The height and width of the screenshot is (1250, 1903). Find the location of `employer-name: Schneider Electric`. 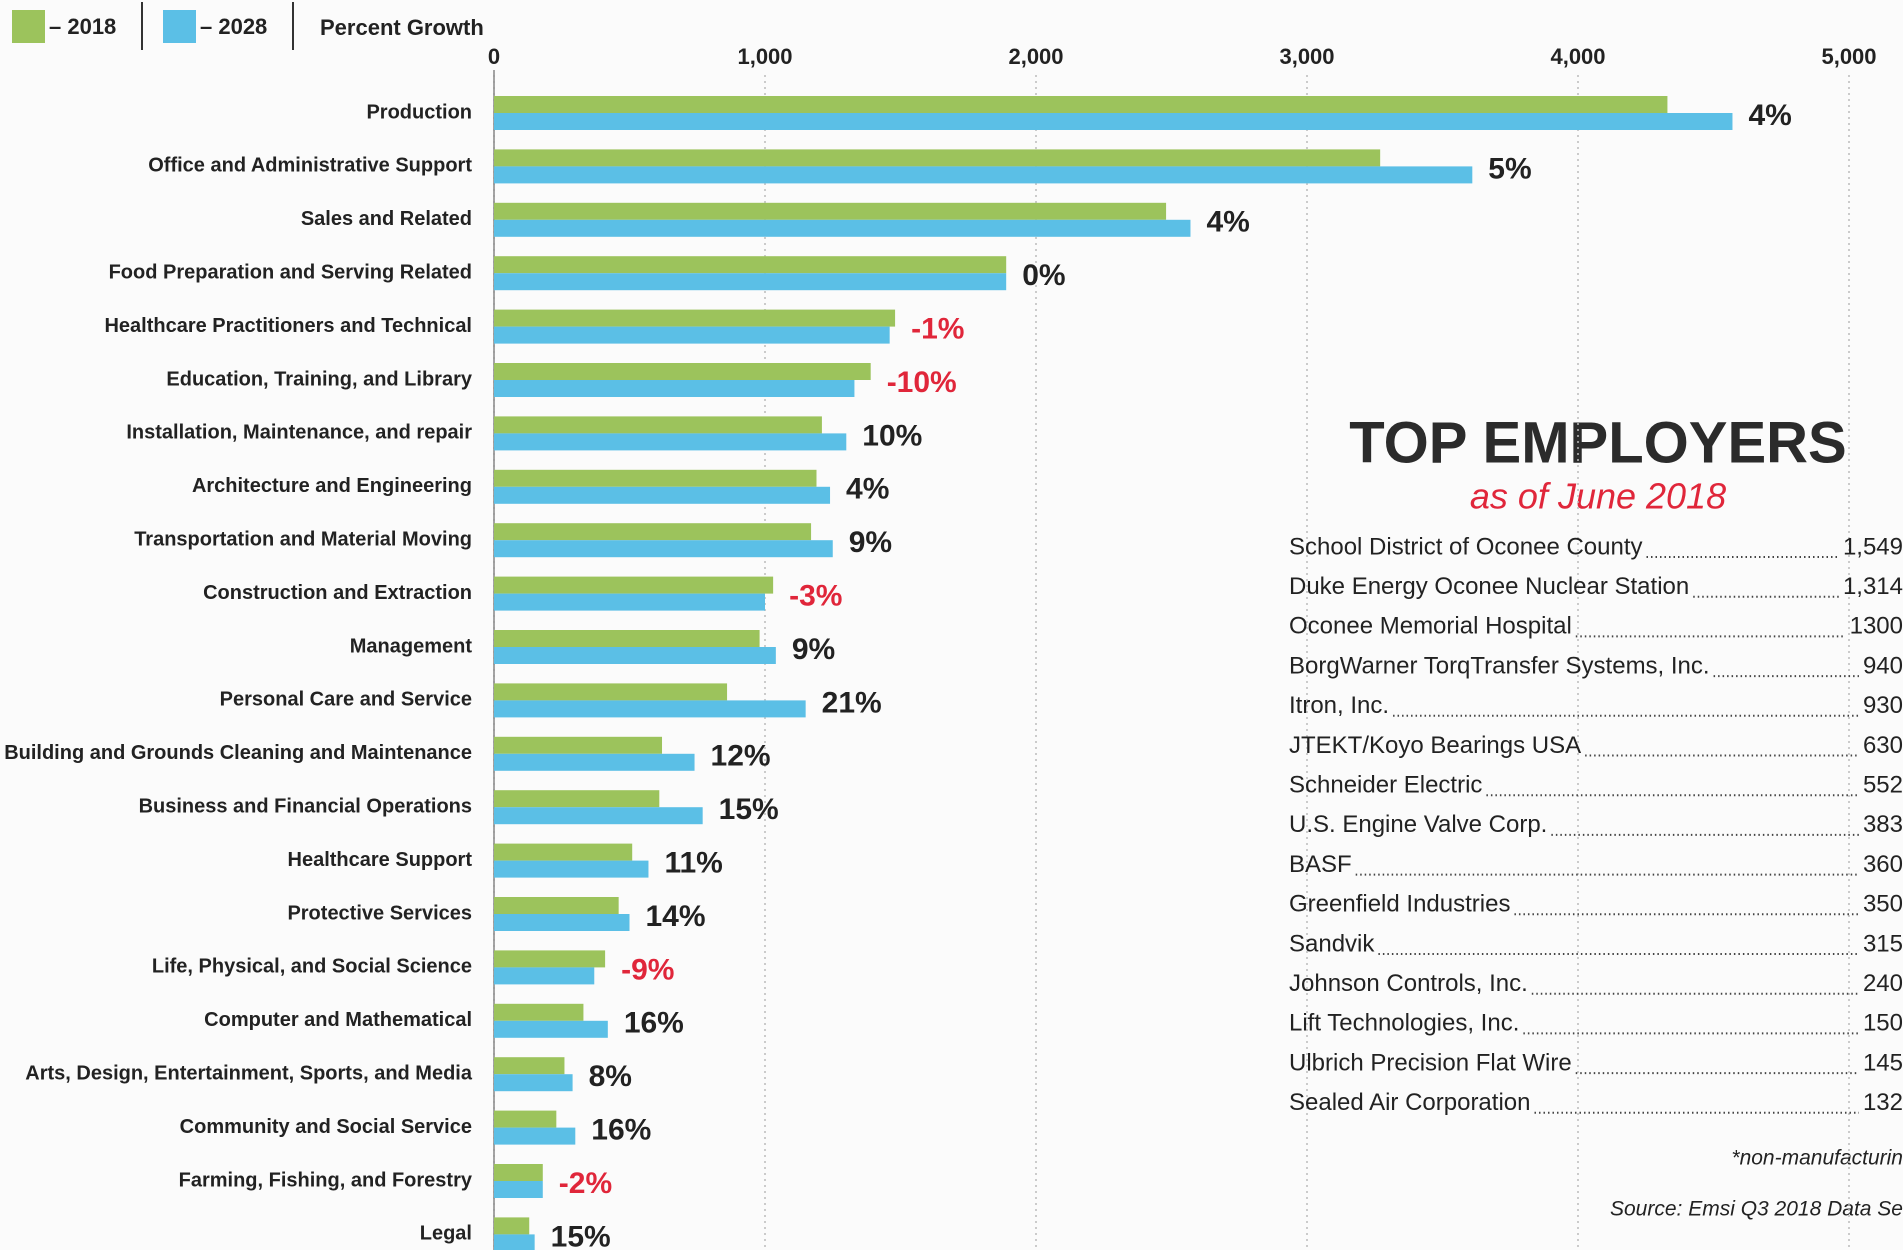

employer-name: Schneider Electric is located at coordinates (1385, 785).